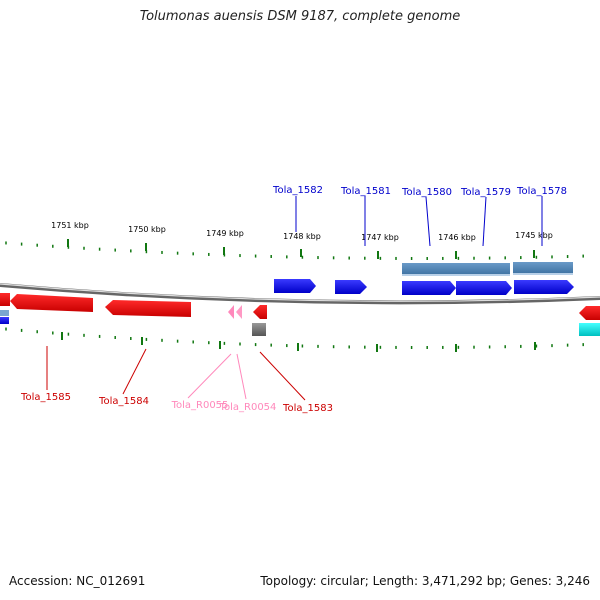  I want to click on forward-genes, so click(287, 301).